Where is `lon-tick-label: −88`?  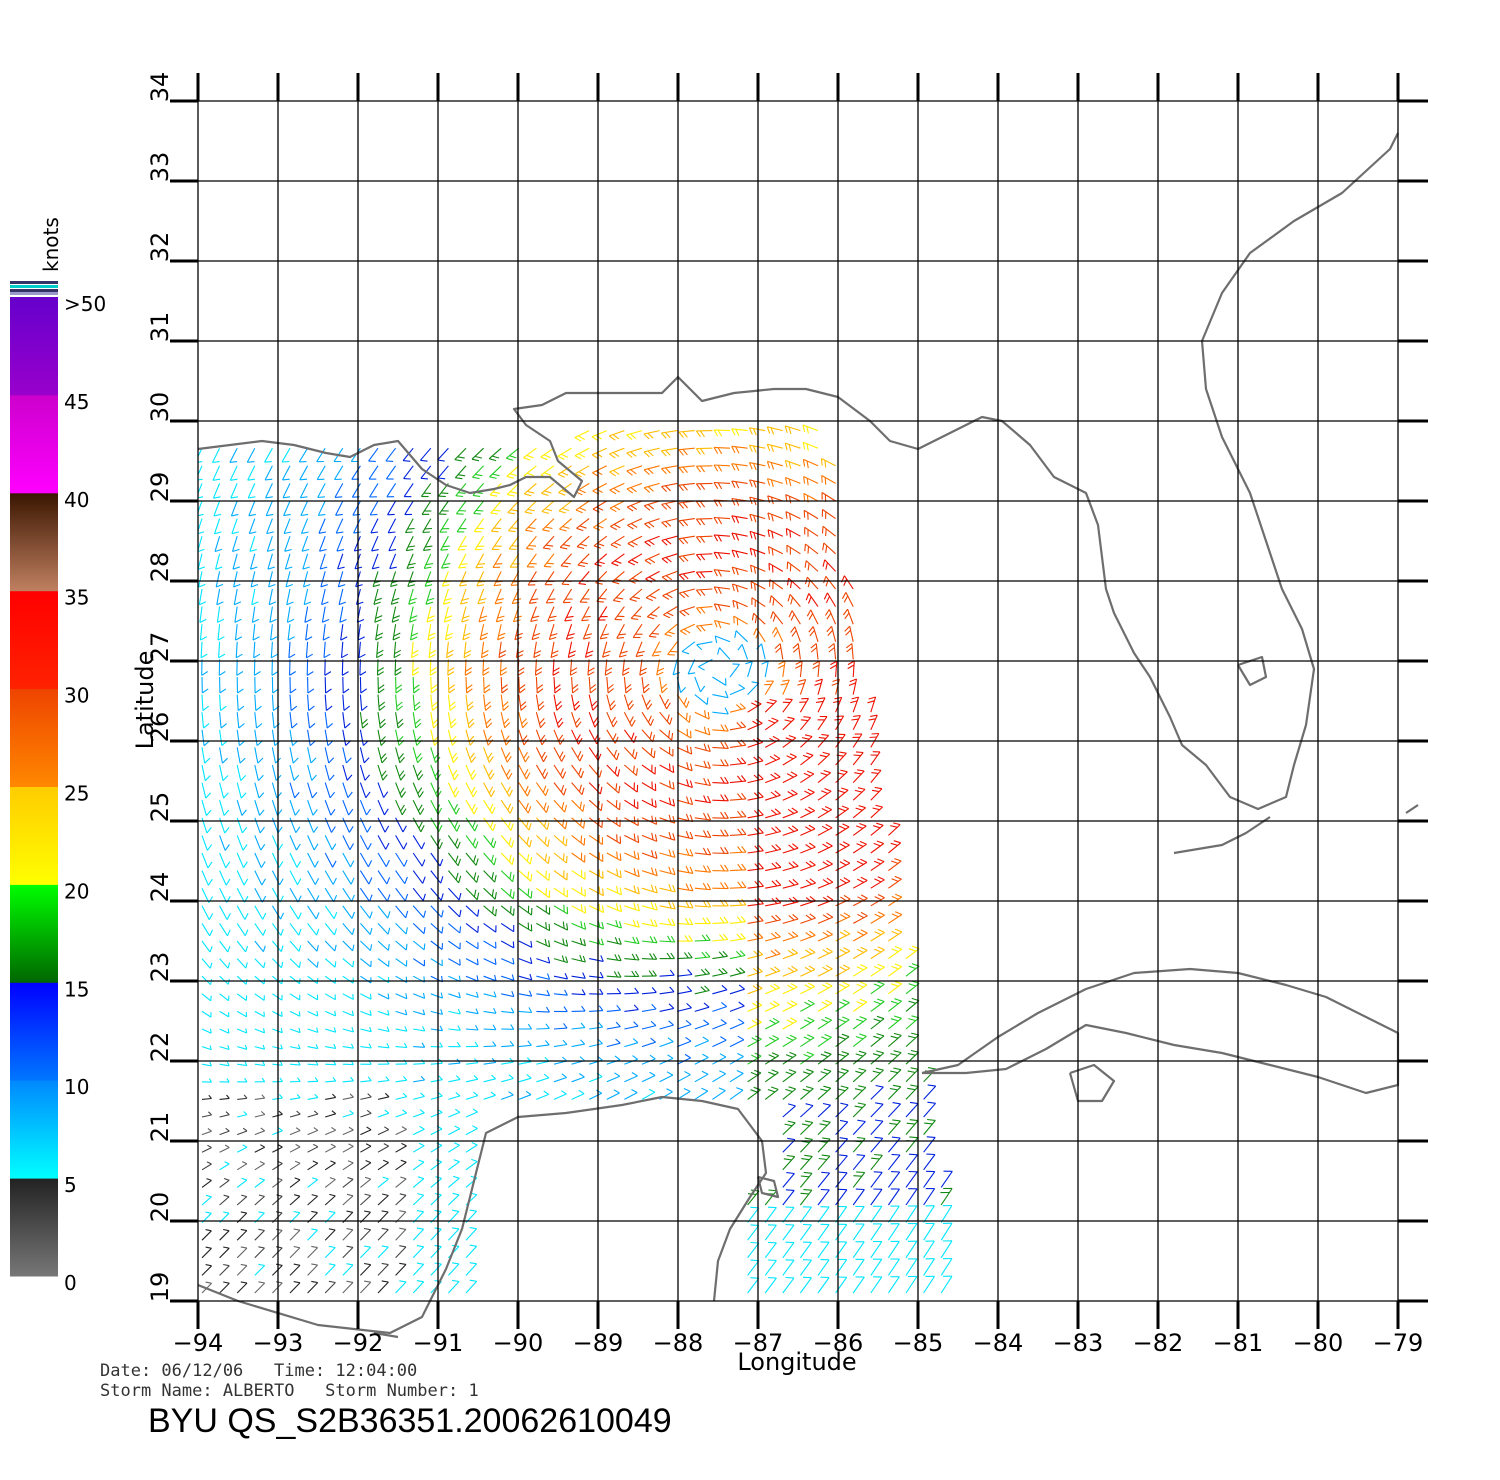
lon-tick-label: −88 is located at coordinates (678, 1343).